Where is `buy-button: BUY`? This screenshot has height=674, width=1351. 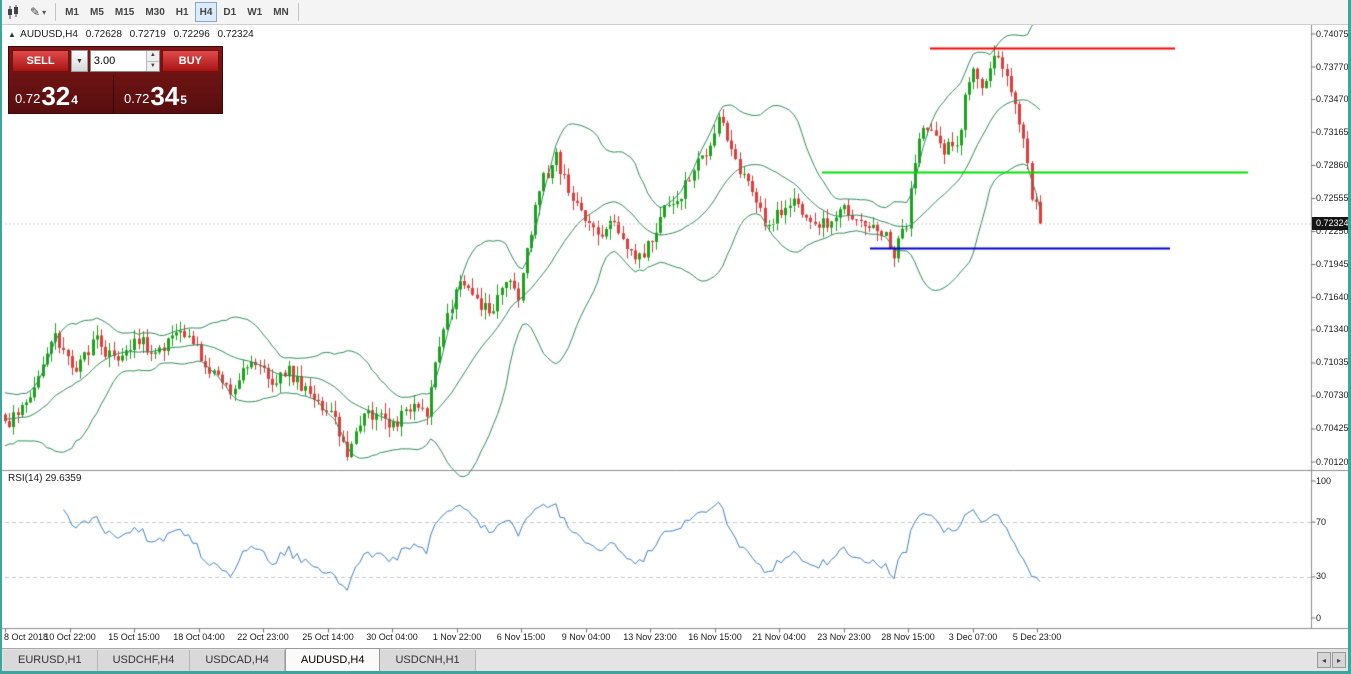
buy-button: BUY is located at coordinates (190, 61).